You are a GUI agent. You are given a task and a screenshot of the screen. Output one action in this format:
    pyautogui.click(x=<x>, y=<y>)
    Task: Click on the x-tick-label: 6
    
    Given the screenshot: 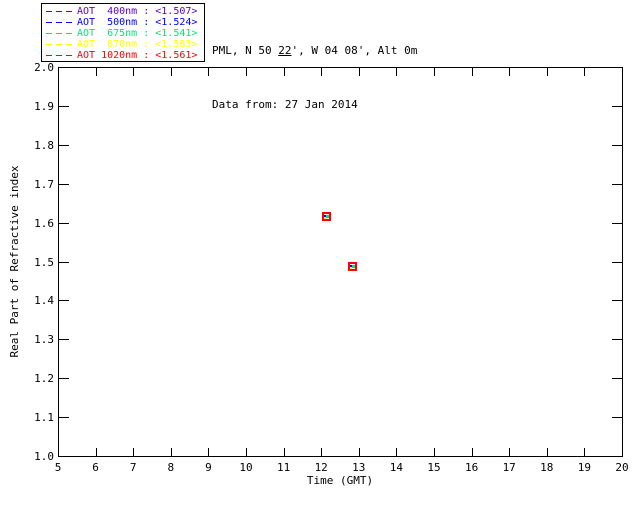 What is the action you would take?
    pyautogui.click(x=95, y=467)
    